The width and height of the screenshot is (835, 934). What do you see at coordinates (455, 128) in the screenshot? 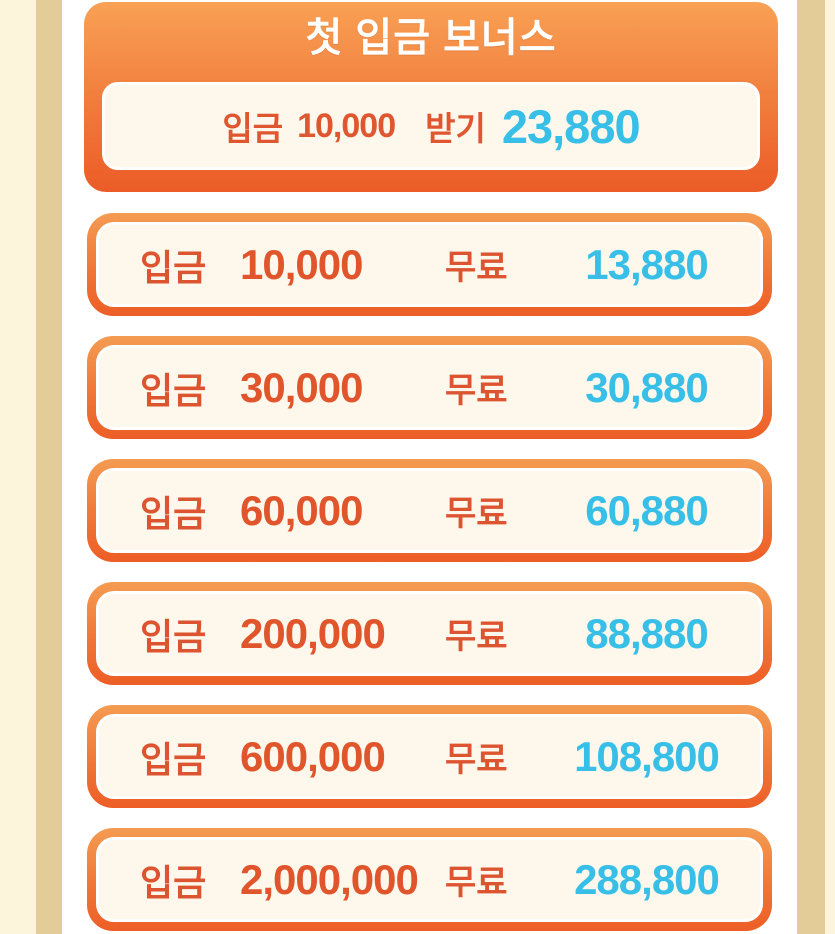
I see `claim-label: 받기` at bounding box center [455, 128].